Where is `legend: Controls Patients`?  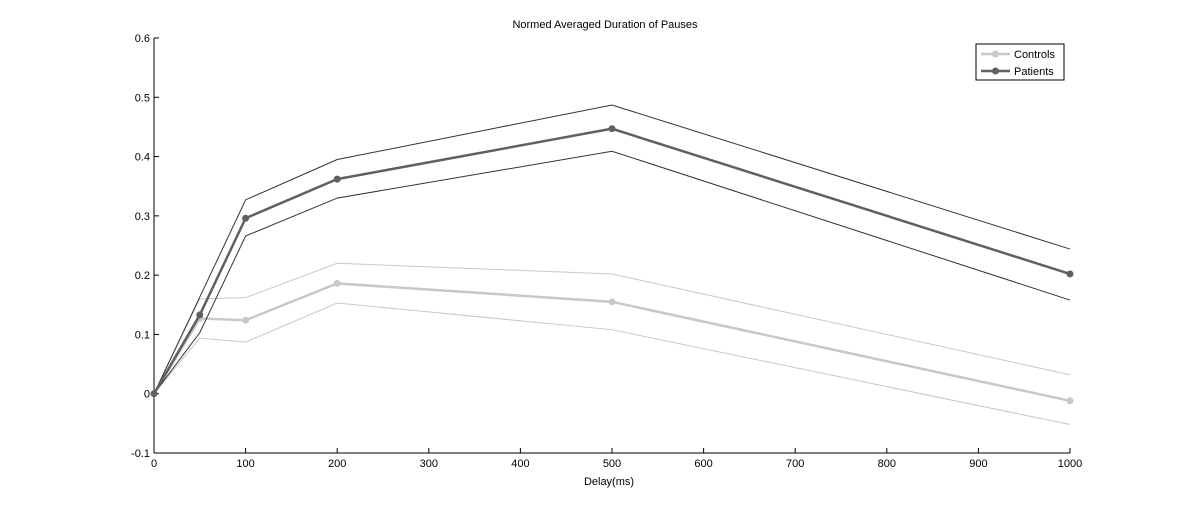
legend: Controls Patients is located at coordinates (1020, 62).